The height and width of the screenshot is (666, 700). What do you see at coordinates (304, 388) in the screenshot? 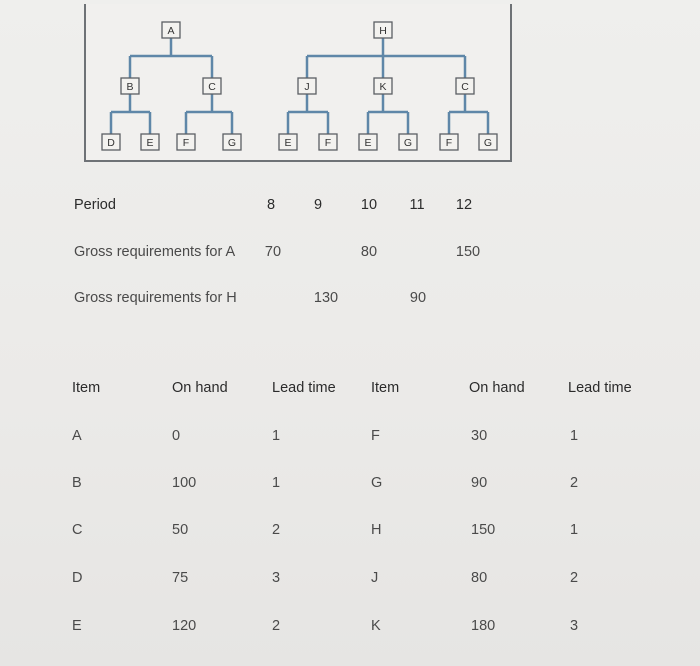
I see `header-lead-time-left: Lead time` at bounding box center [304, 388].